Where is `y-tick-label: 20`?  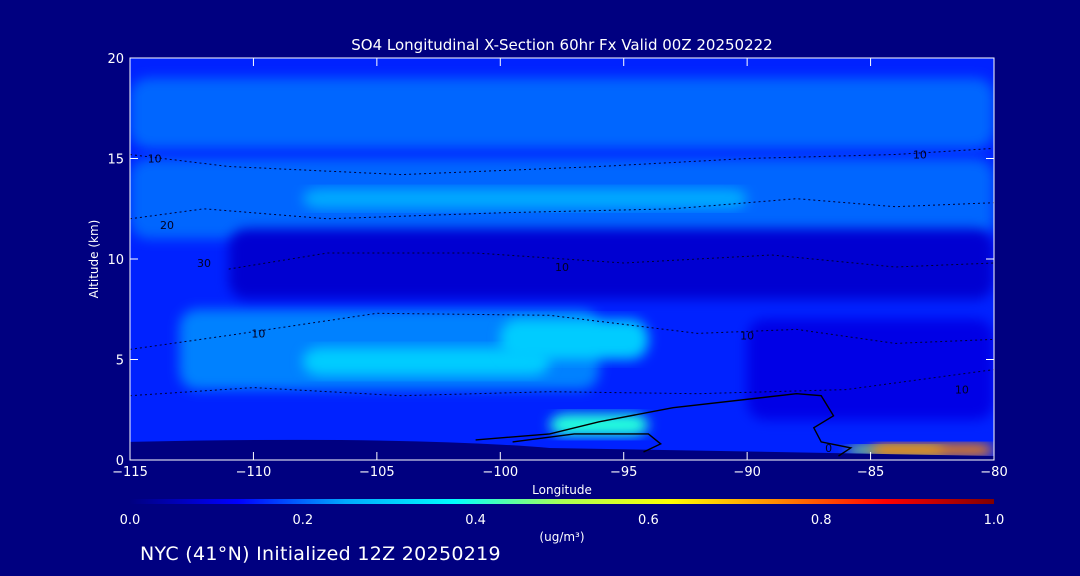
y-tick-label: 20 is located at coordinates (115, 59).